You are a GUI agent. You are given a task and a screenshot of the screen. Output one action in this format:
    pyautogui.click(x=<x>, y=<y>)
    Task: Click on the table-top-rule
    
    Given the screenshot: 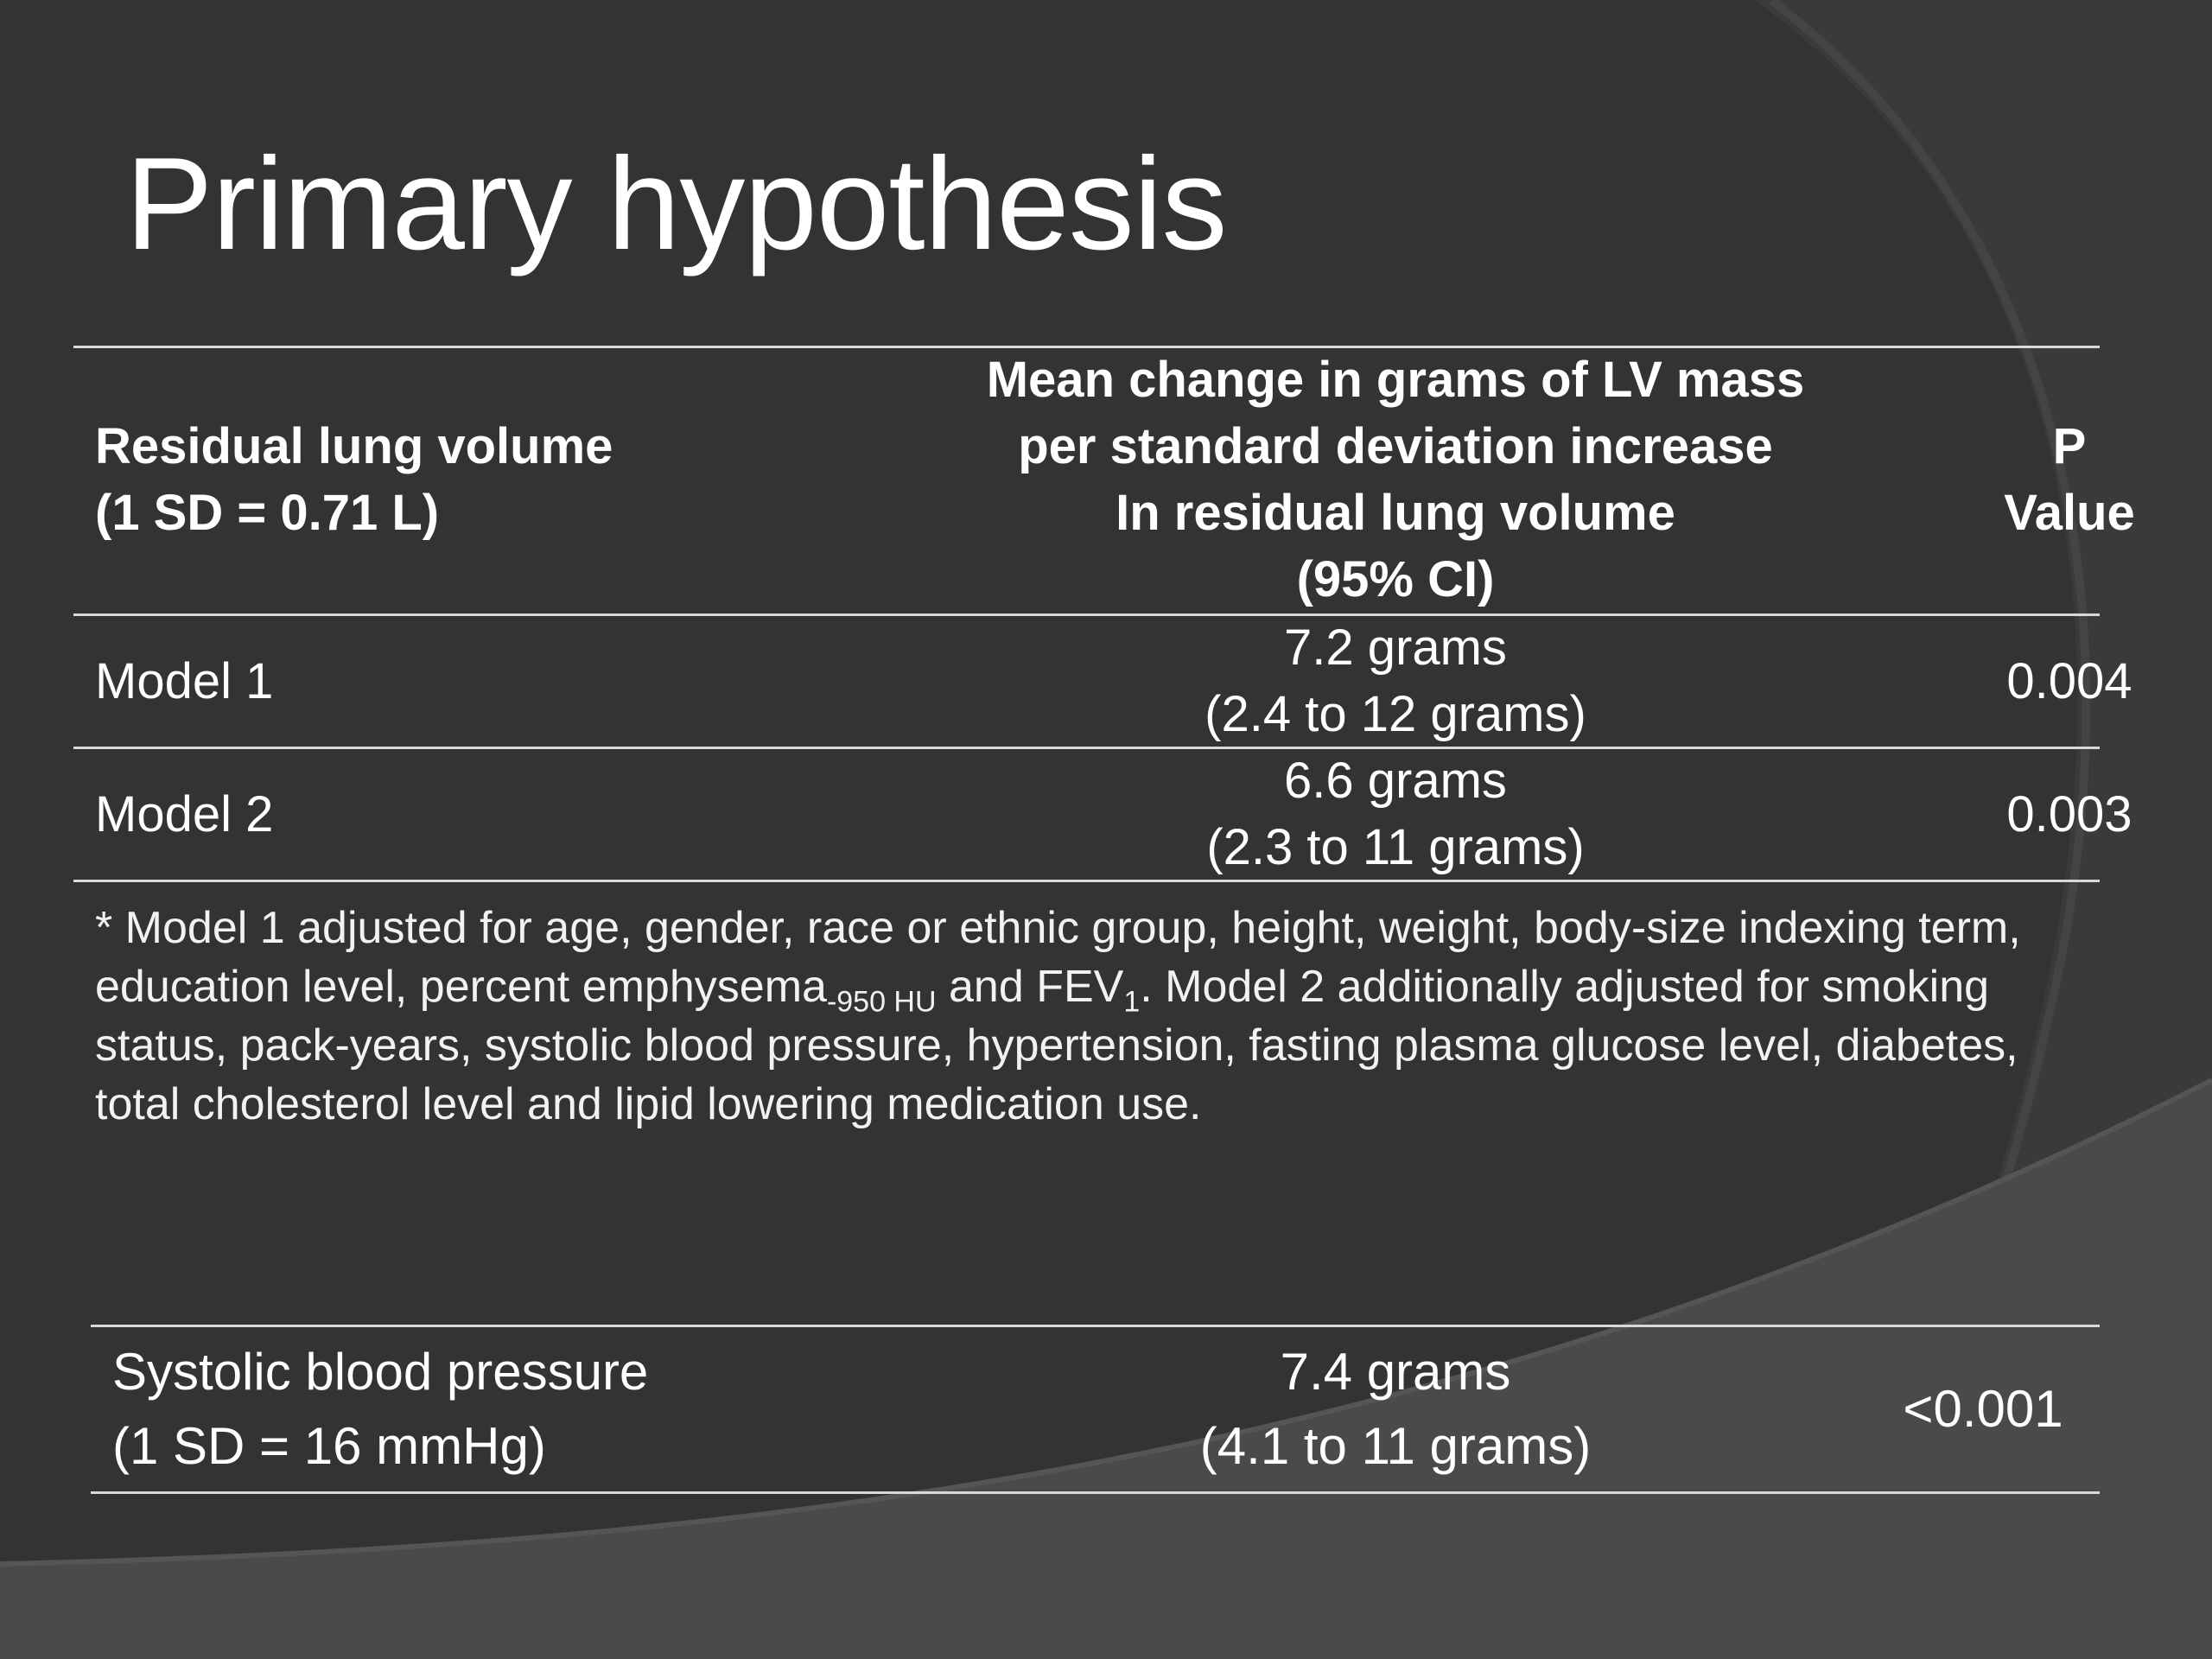 What is the action you would take?
    pyautogui.click(x=1086, y=347)
    